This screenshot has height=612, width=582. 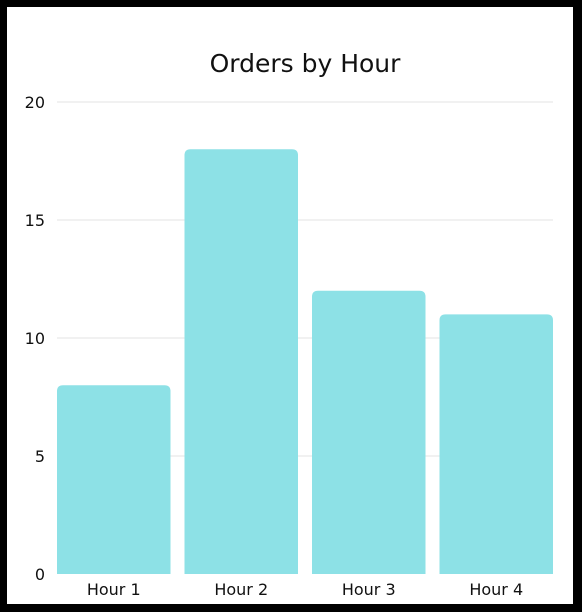 I want to click on x-tick-label: Hour 3, so click(x=369, y=589).